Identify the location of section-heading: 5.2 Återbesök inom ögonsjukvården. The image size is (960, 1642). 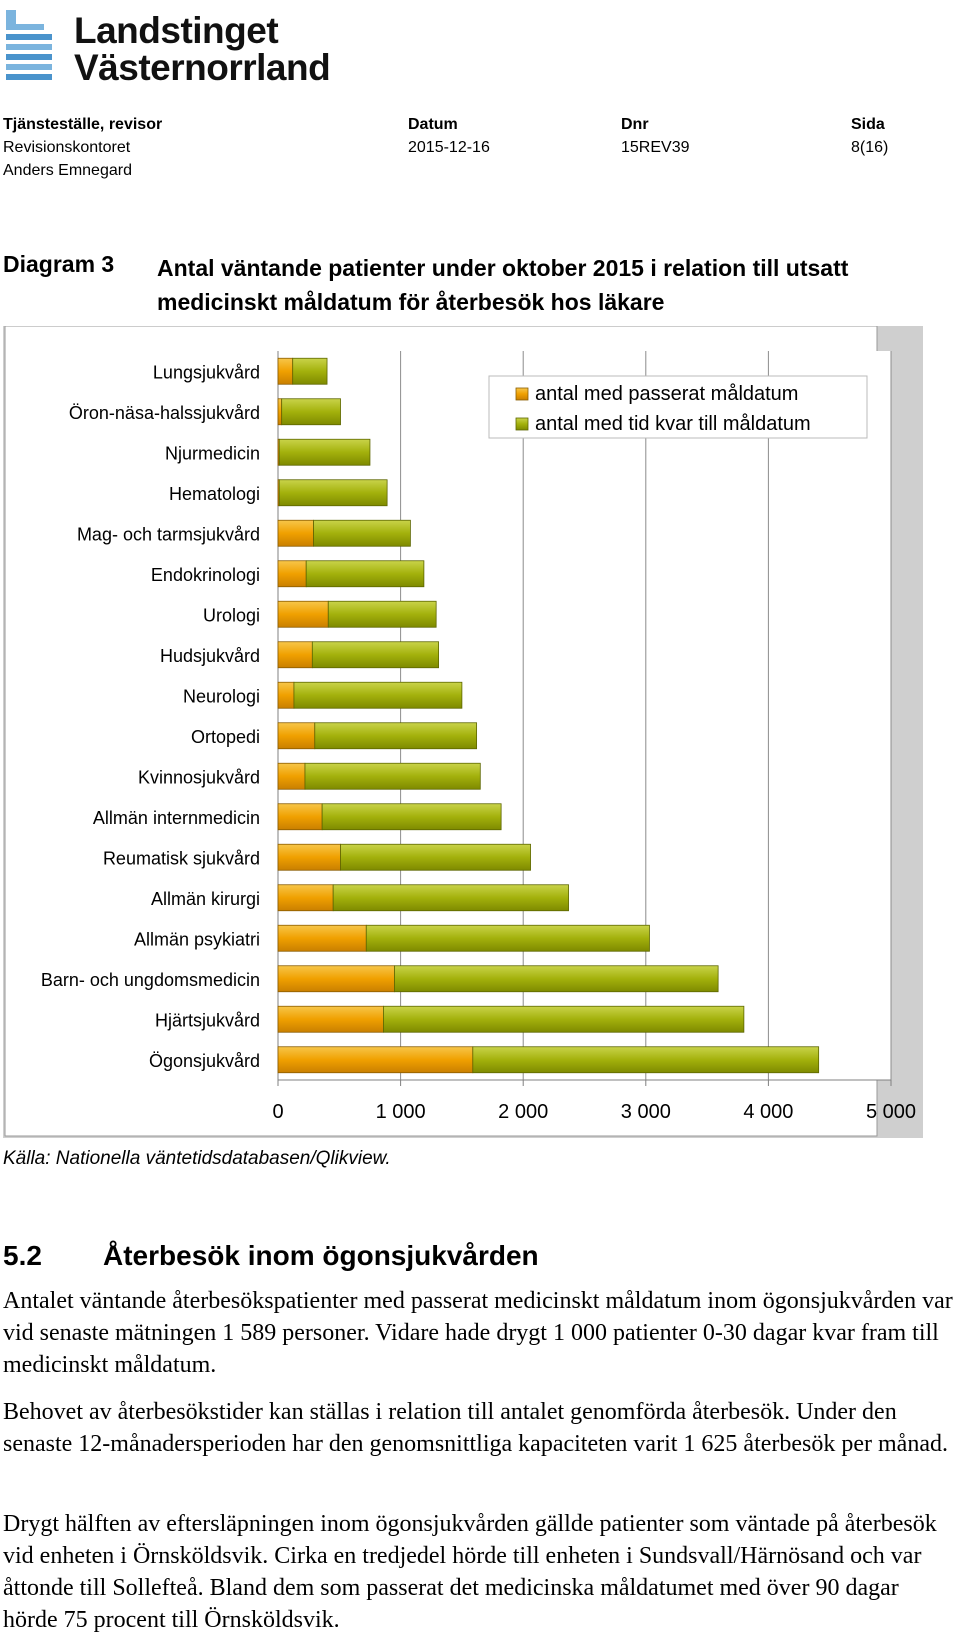
(271, 1256).